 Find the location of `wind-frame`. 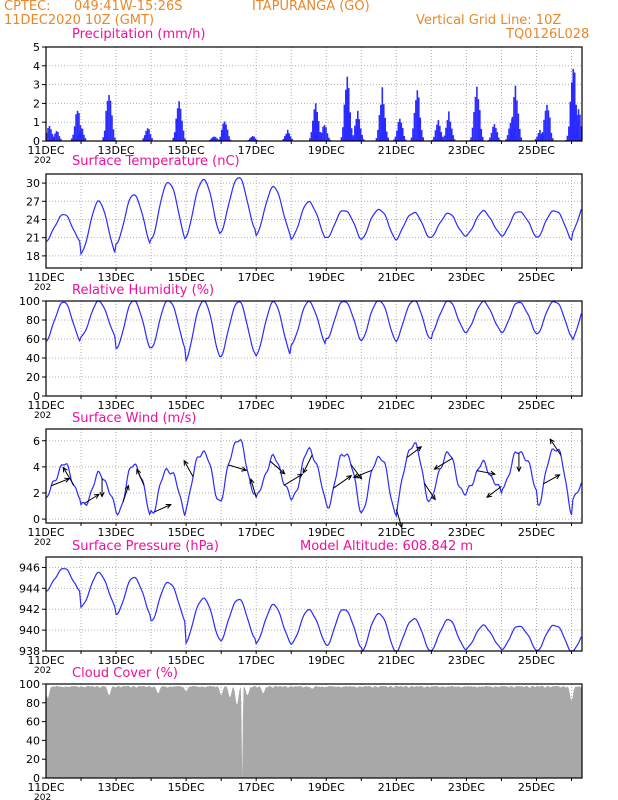

wind-frame is located at coordinates (314, 476).